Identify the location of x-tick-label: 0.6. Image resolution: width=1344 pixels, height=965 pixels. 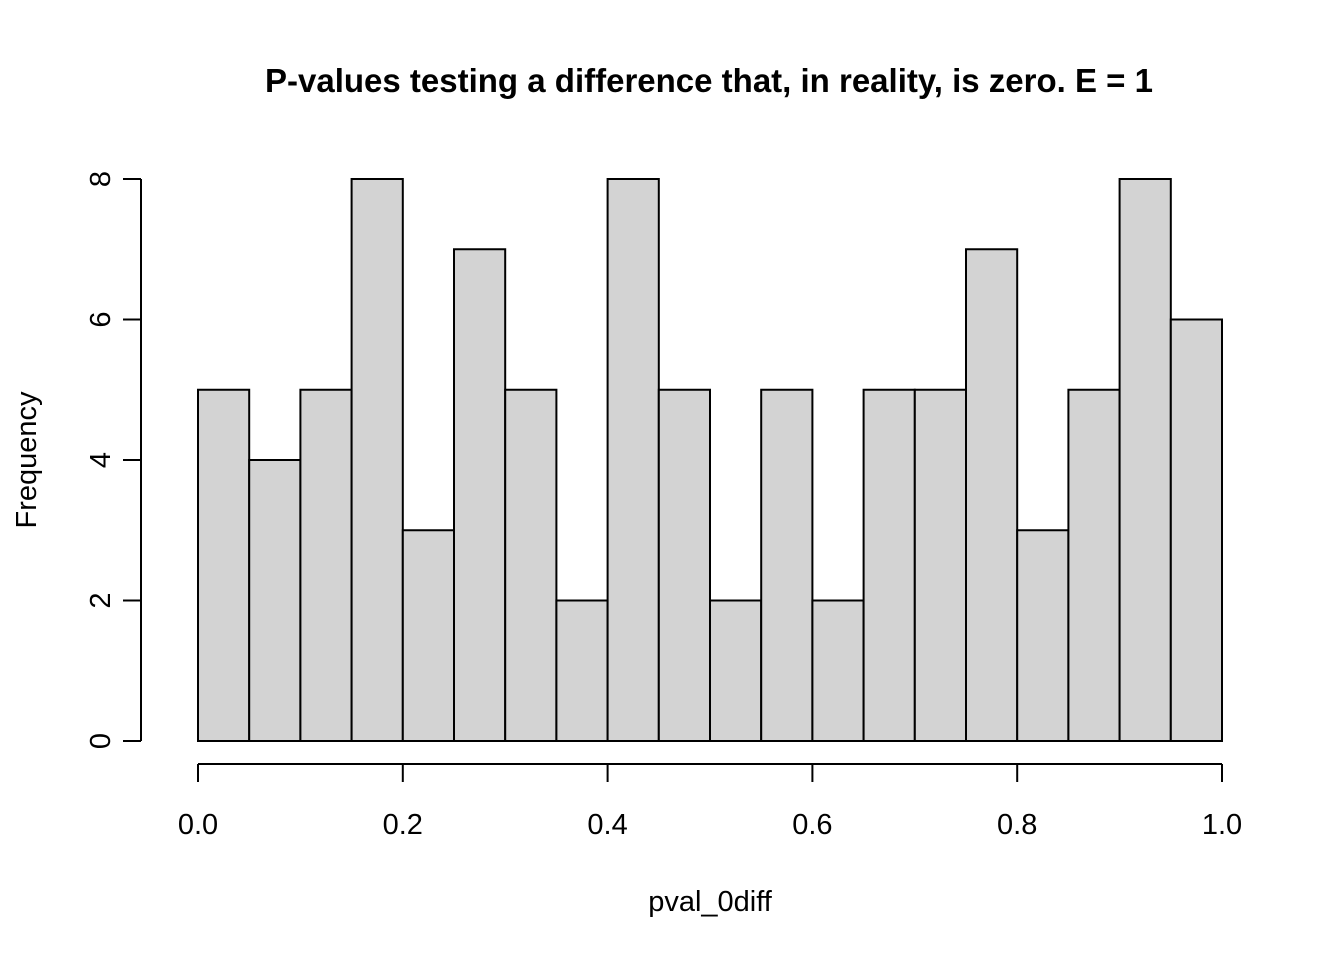
(812, 825).